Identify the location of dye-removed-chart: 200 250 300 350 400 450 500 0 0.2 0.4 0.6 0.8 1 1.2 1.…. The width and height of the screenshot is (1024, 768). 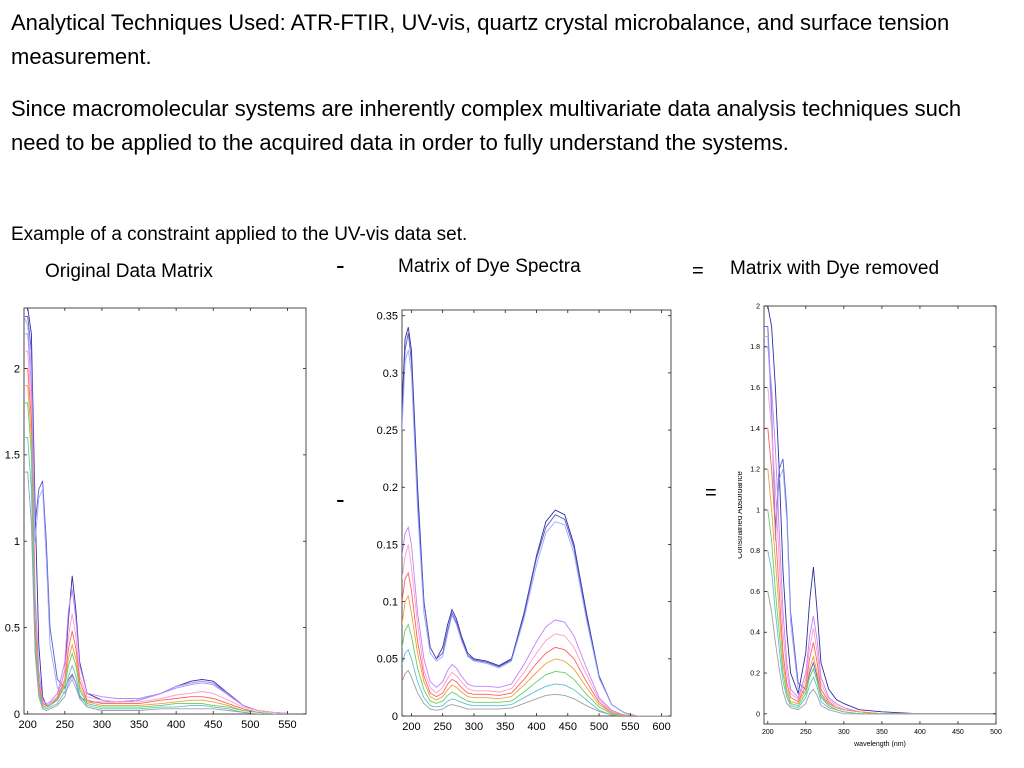
(870, 525).